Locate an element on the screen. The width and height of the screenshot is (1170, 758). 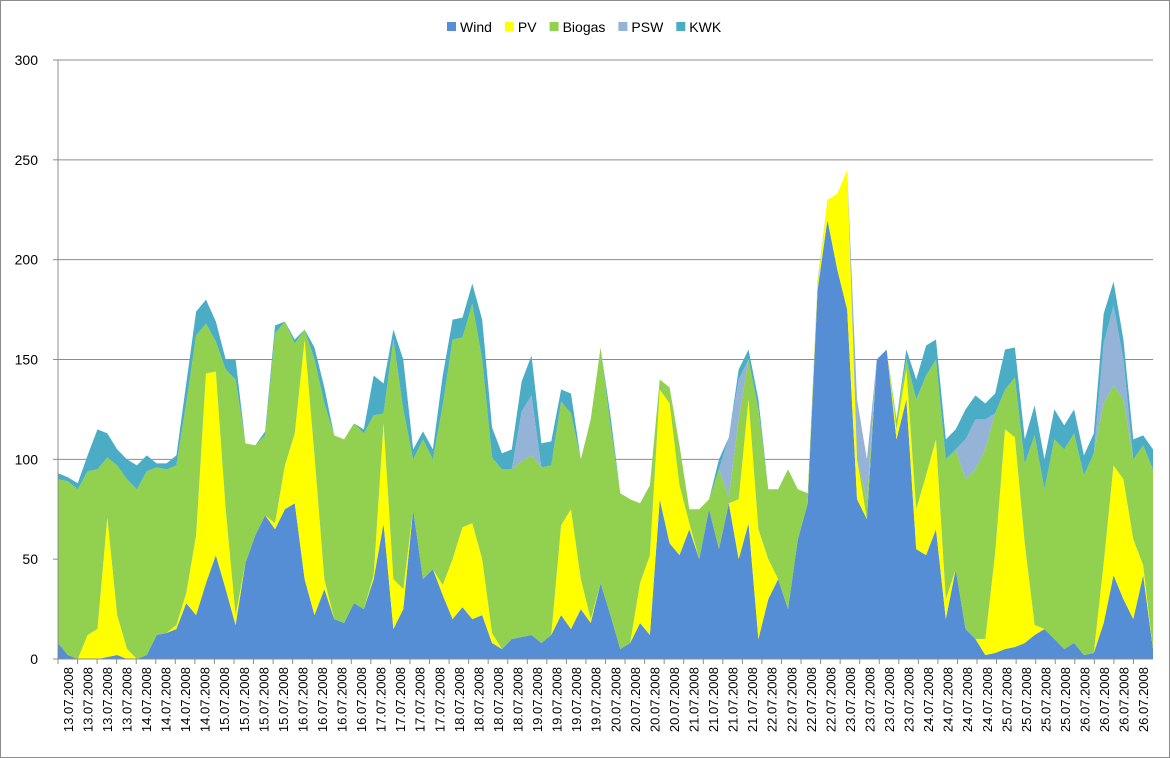
y-axis-ticks: 0 50 100 150 200 250 300 is located at coordinates (36, 359).